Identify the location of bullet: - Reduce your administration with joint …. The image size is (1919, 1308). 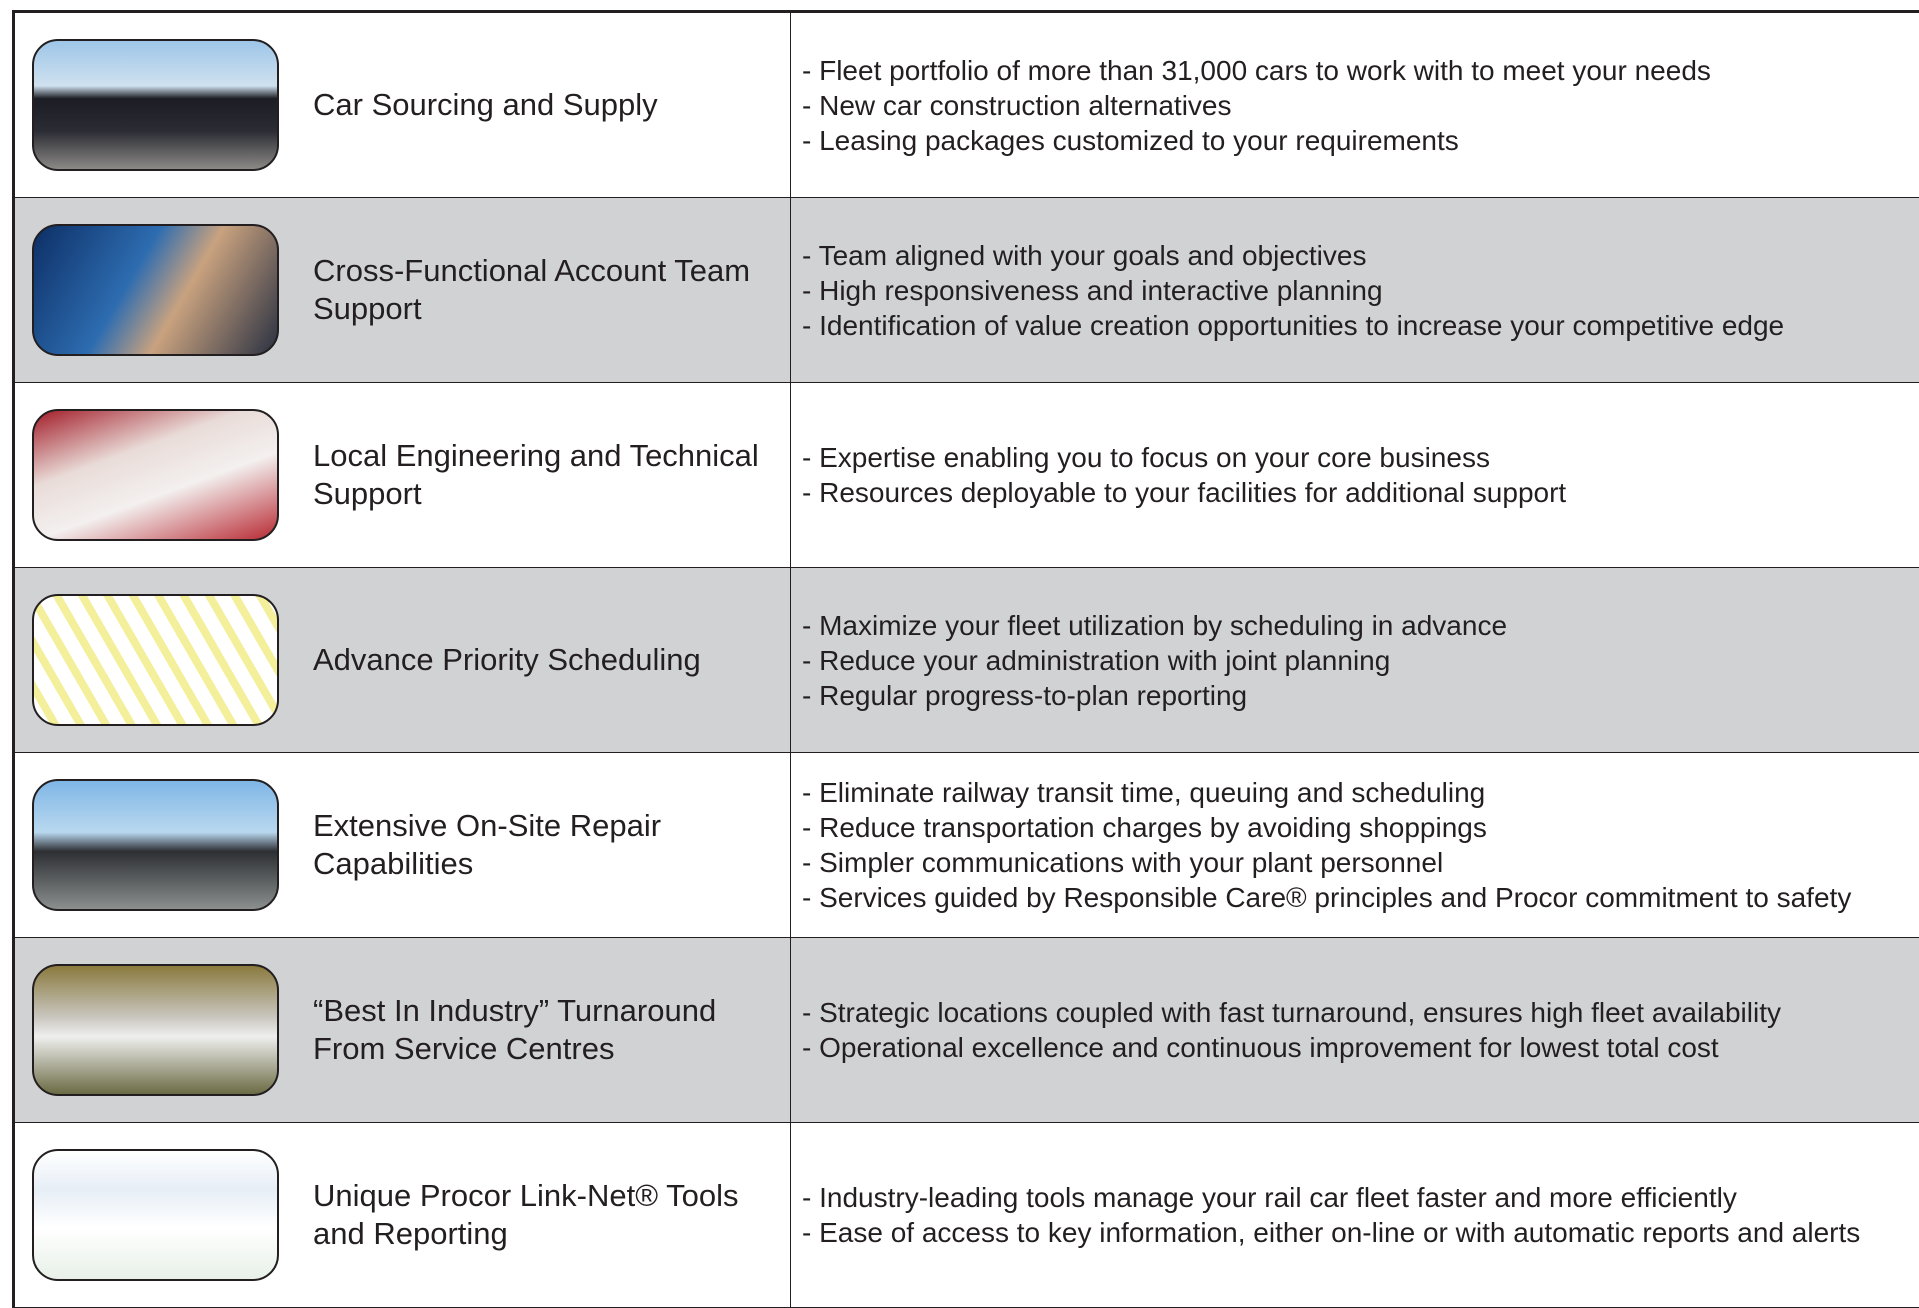
(1096, 660).